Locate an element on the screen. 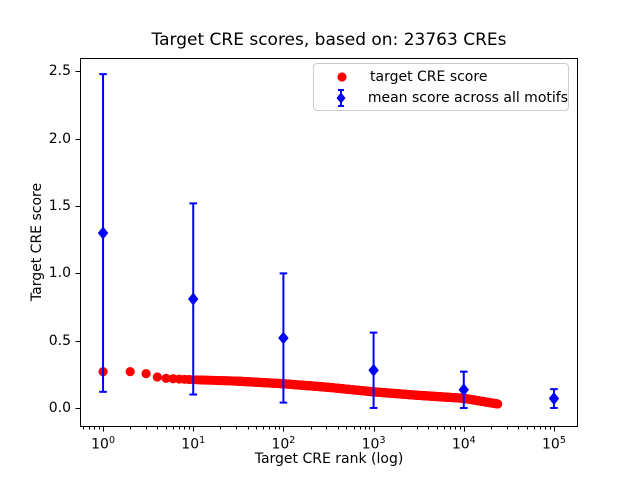 The height and width of the screenshot is (480, 640). y-tick-label-1.5: 1.5 is located at coordinates (59, 206).